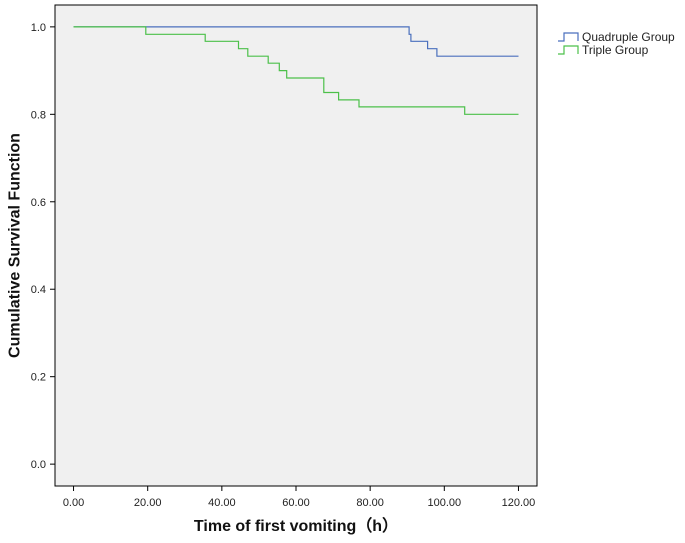 Image resolution: width=685 pixels, height=543 pixels. I want to click on y-tick-label: 0.4, so click(38, 290).